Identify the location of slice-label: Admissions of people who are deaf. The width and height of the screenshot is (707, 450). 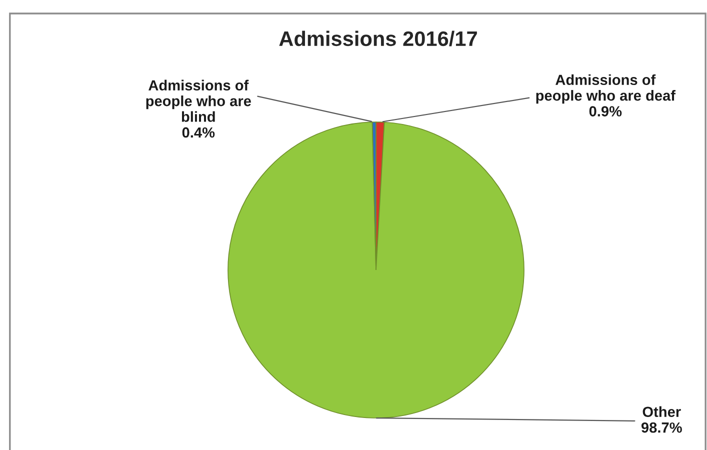
(606, 89).